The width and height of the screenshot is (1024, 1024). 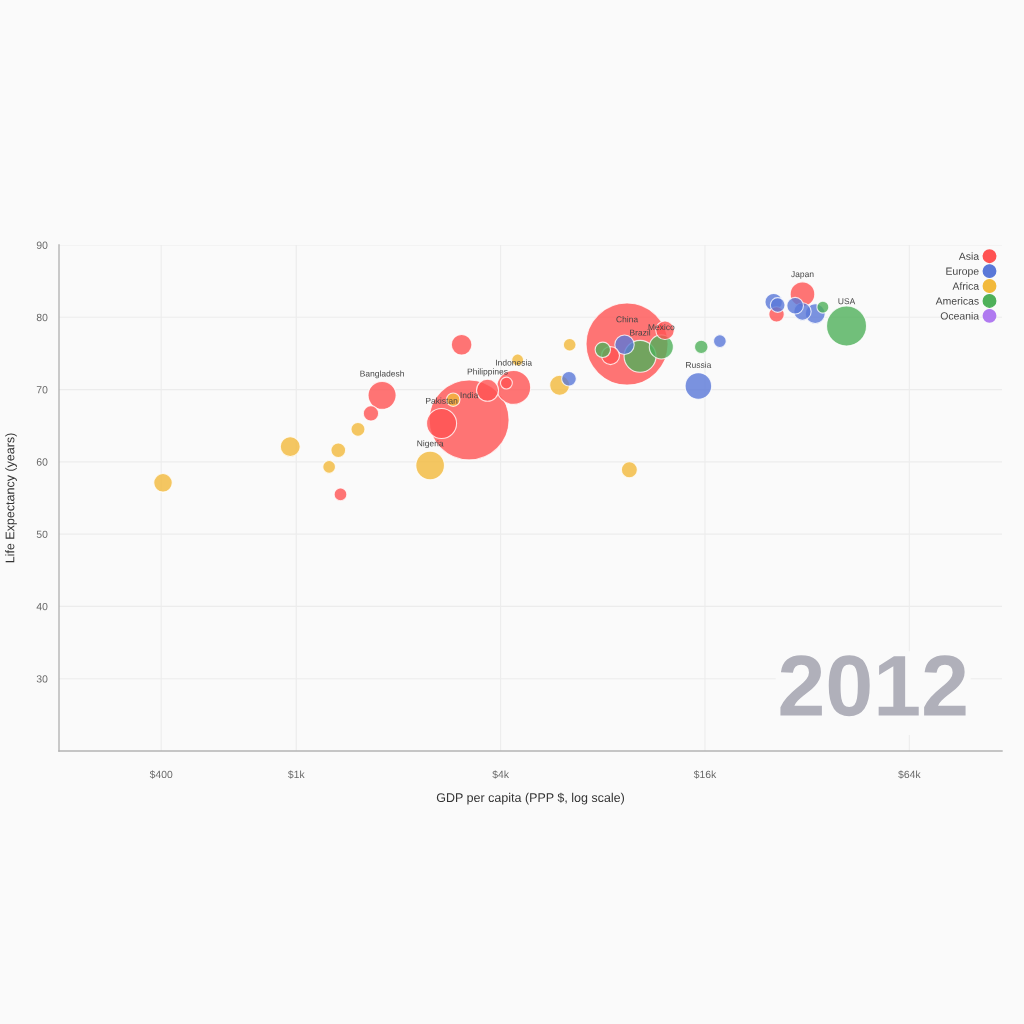 What do you see at coordinates (530, 798) in the screenshot?
I see `x-axis-title: GDP per capita (PPP $, log scale)` at bounding box center [530, 798].